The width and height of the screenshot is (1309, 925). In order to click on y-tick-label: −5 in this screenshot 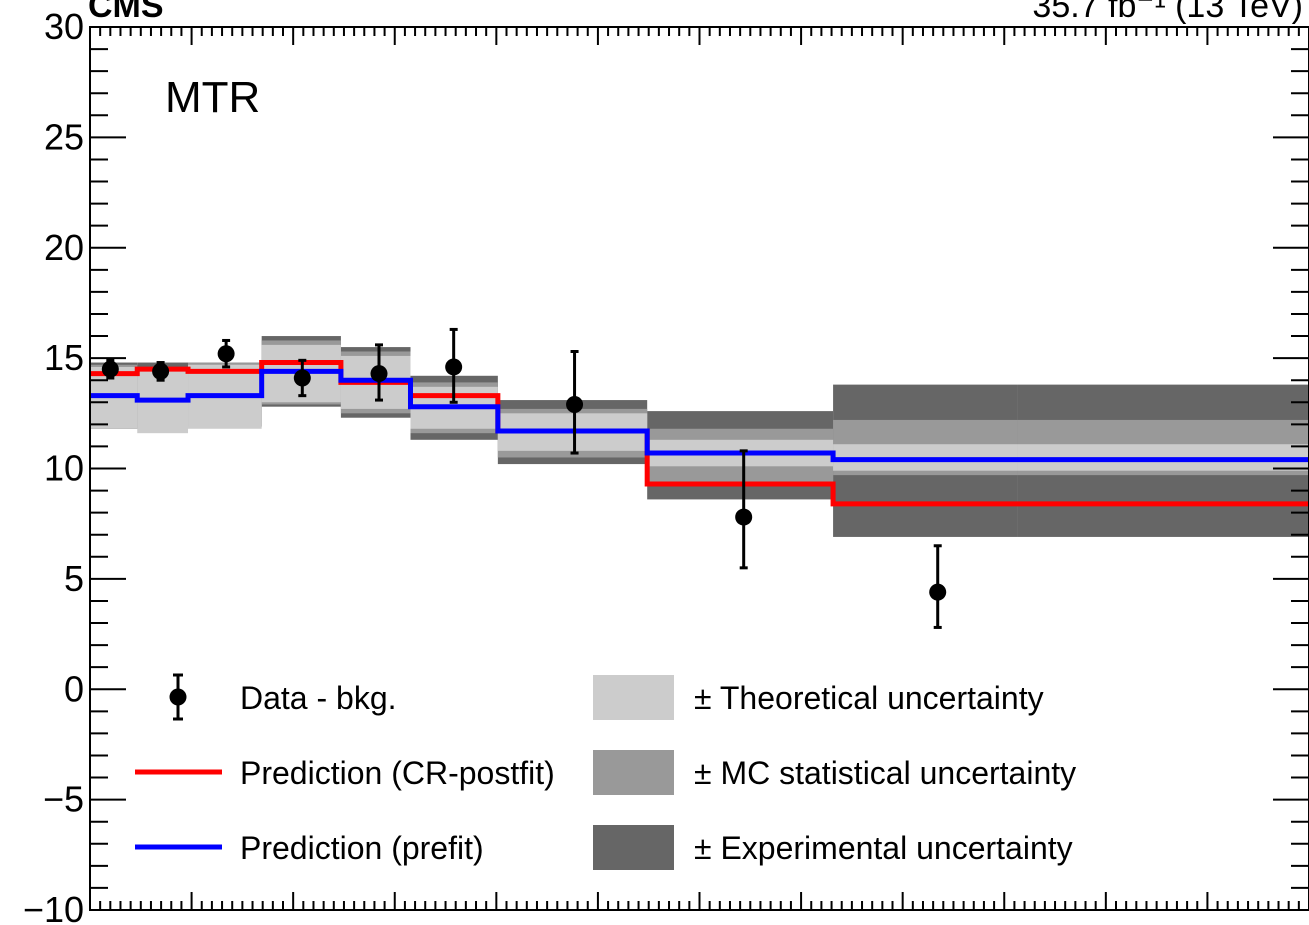, I will do `click(63, 799)`.